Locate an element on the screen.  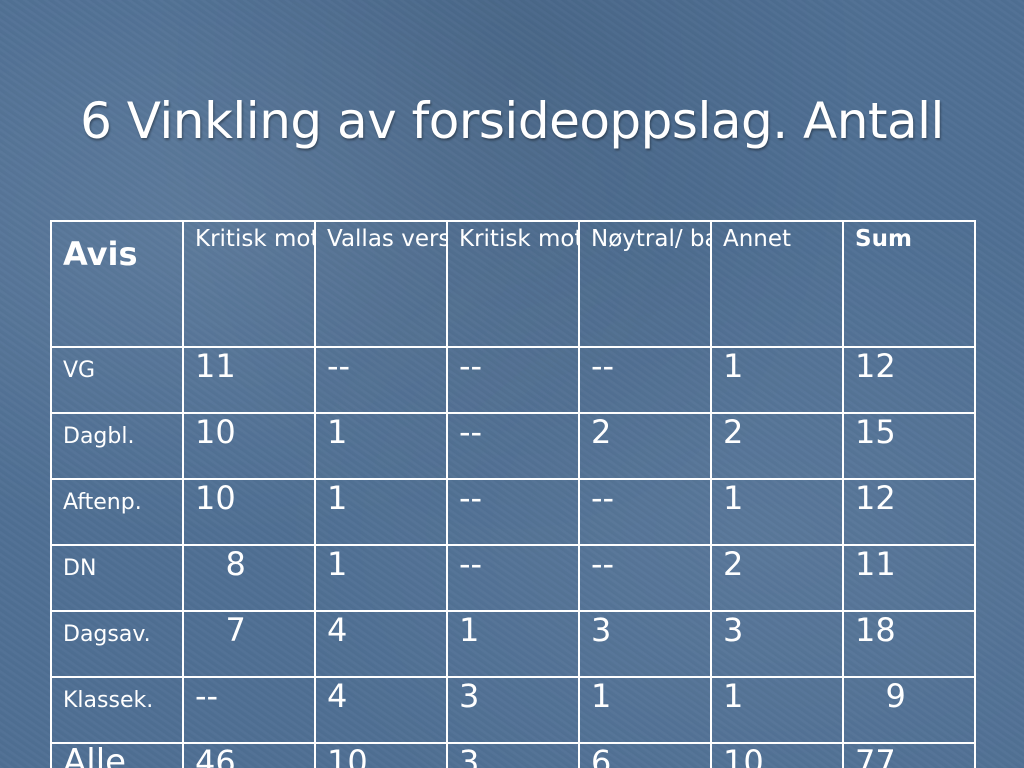
row-label: Dagbl. is located at coordinates (117, 446).